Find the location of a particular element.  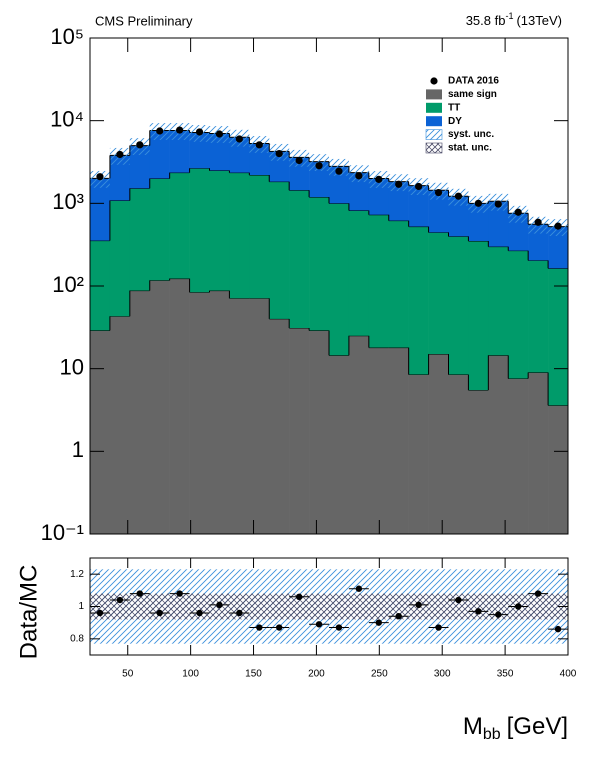

x-tick-label: 350 is located at coordinates (505, 674).